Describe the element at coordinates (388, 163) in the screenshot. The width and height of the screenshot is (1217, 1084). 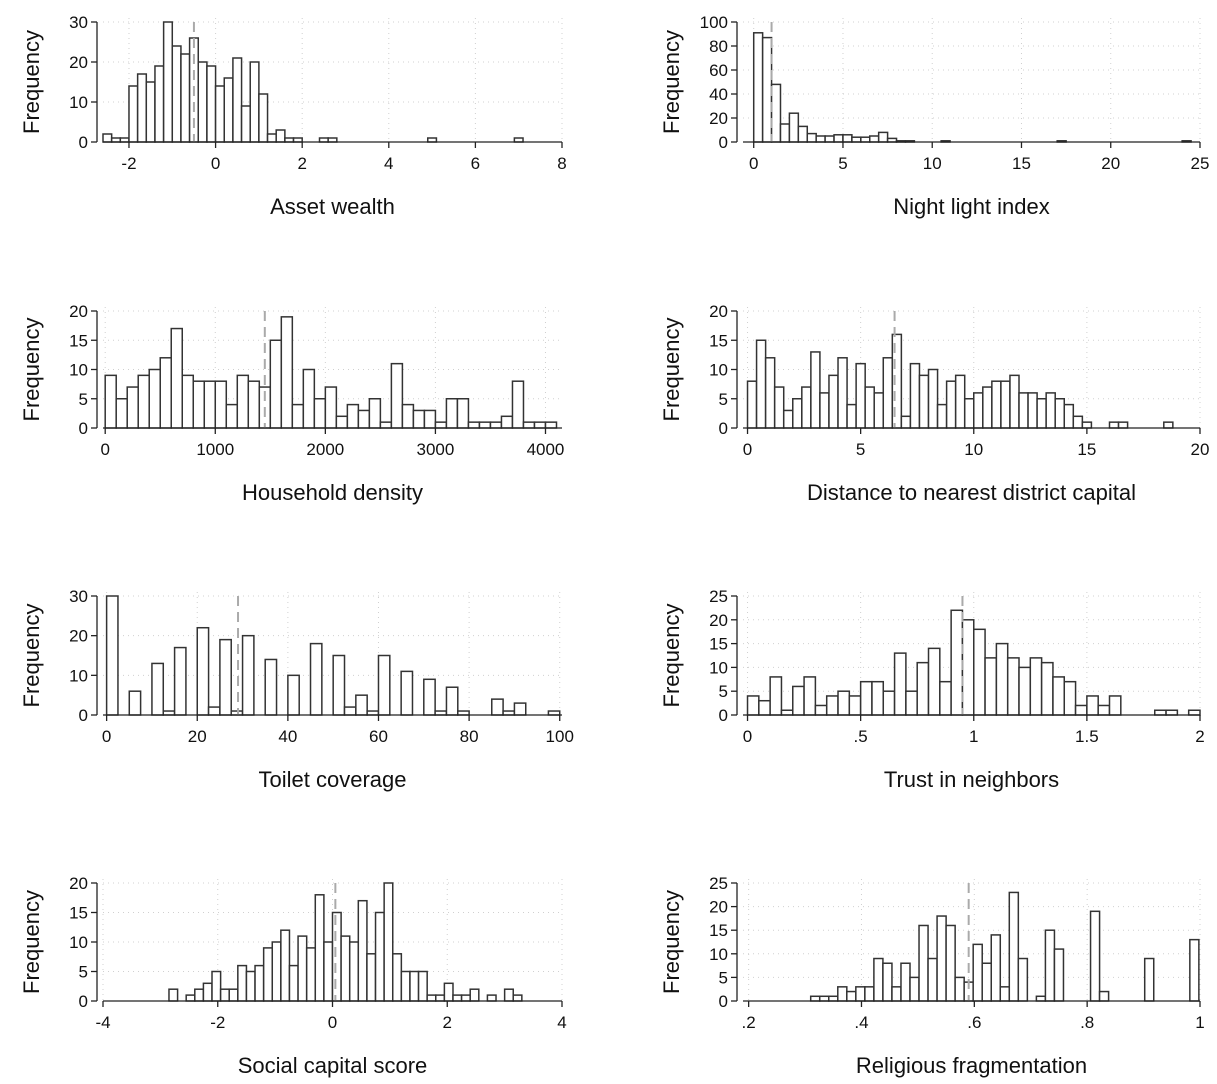
I see `x-tick-label: 4` at that location.